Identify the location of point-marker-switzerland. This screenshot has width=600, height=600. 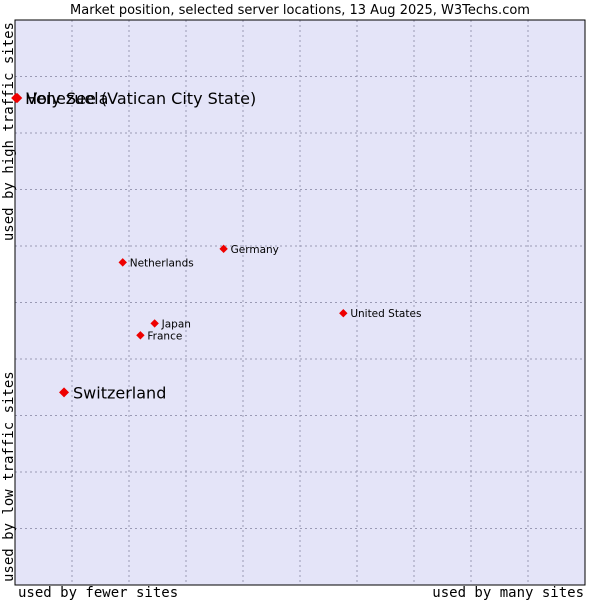
(64, 392).